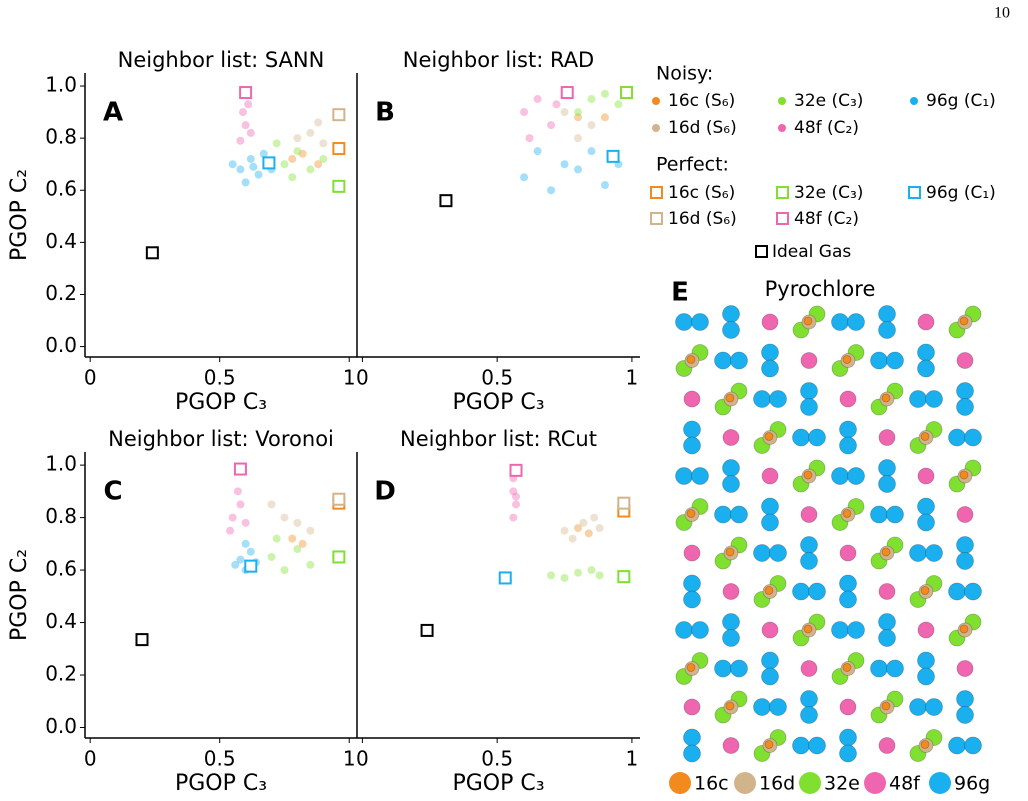 Image resolution: width=1028 pixels, height=801 pixels. What do you see at coordinates (61, 85) in the screenshot?
I see `y-tick-label: 1.0` at bounding box center [61, 85].